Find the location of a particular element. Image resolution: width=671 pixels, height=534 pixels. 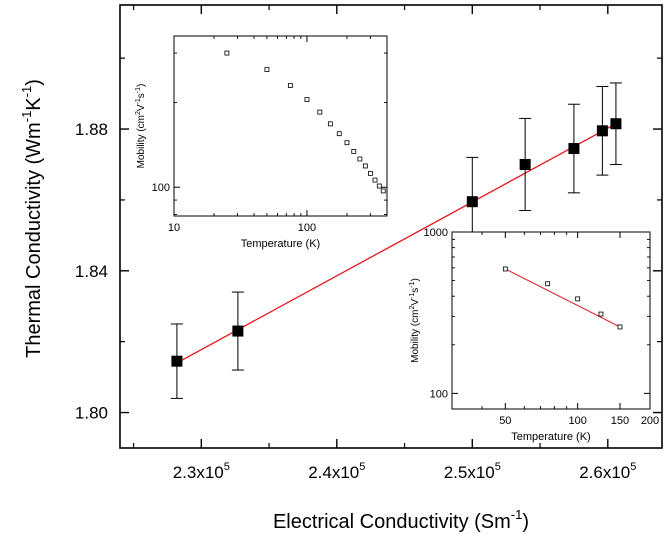

inset-y-tick-label: 1000 is located at coordinates (436, 233).